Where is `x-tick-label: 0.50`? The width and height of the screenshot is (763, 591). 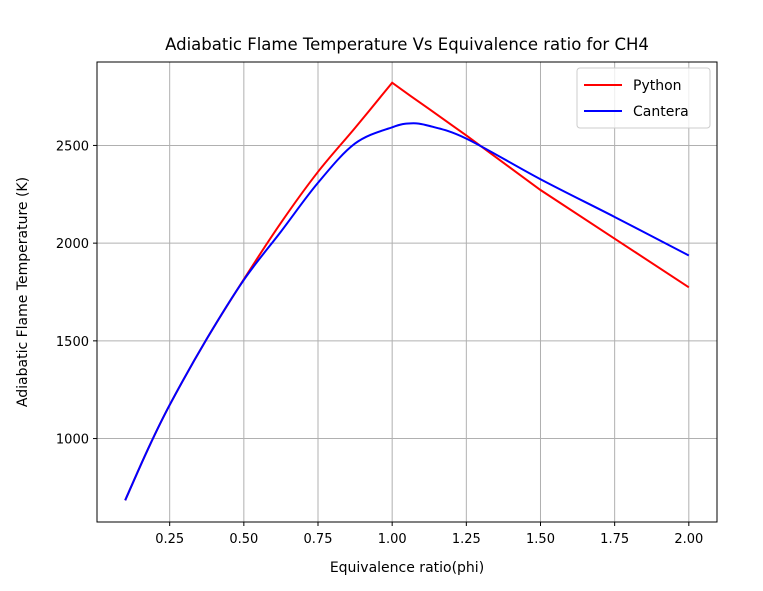
x-tick-label: 0.50 is located at coordinates (243, 539).